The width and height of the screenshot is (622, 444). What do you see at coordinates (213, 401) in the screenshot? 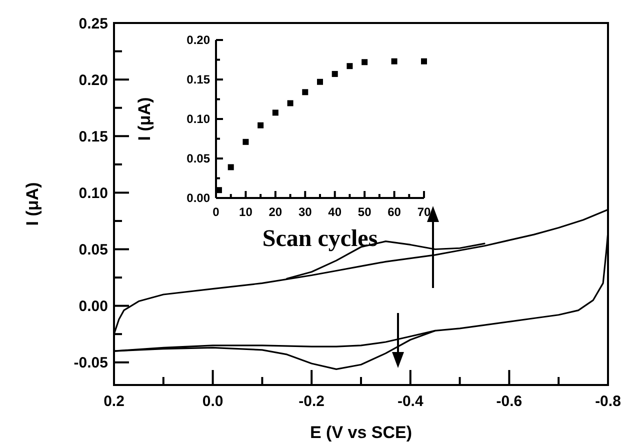
I see `x-tick-label: 0.0` at bounding box center [213, 401].